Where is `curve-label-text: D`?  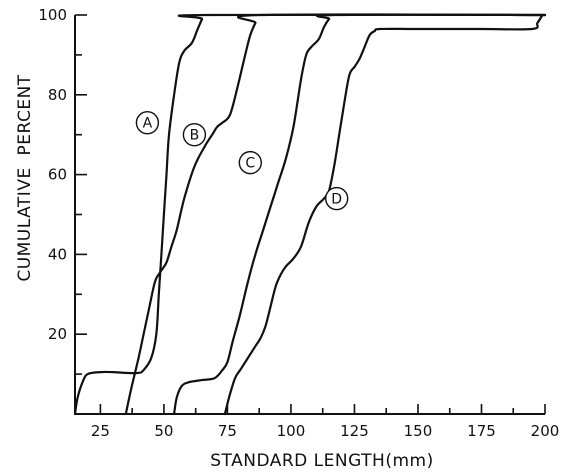
curve-label-text: D is located at coordinates (336, 200).